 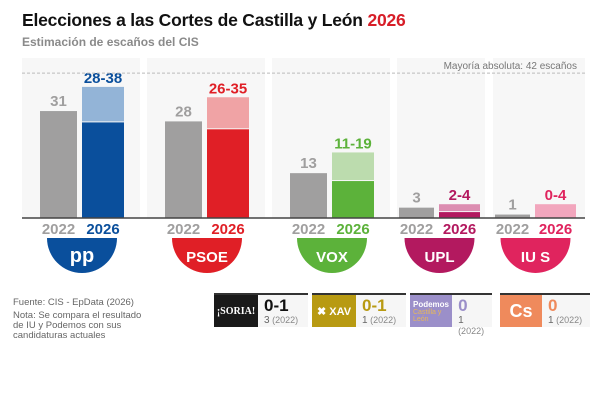 What do you see at coordinates (308, 163) in the screenshot?
I see `vox-label-2022: 13` at bounding box center [308, 163].